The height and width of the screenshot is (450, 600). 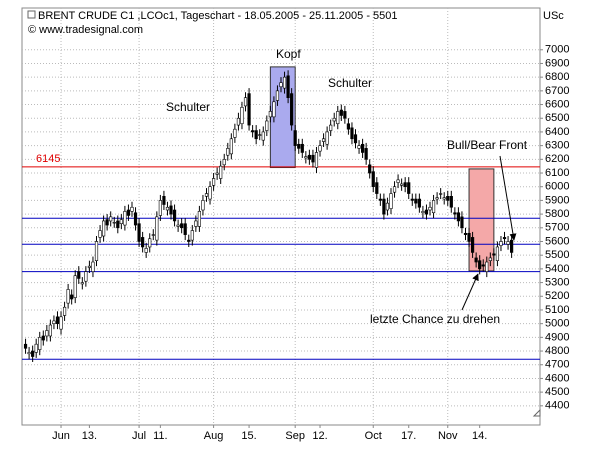 I want to click on y-tick-label: 4400, so click(x=557, y=406).